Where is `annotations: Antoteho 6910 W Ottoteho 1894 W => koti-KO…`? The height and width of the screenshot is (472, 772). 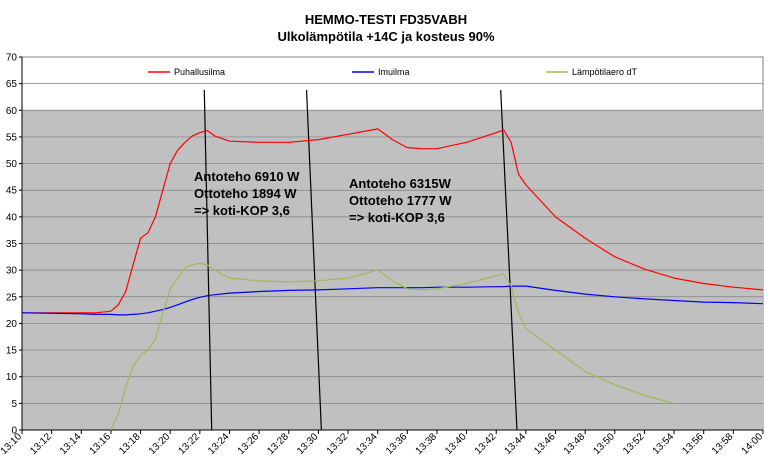
annotations: Antoteho 6910 W Ottoteho 1894 W => koti-KO… is located at coordinates (323, 197).